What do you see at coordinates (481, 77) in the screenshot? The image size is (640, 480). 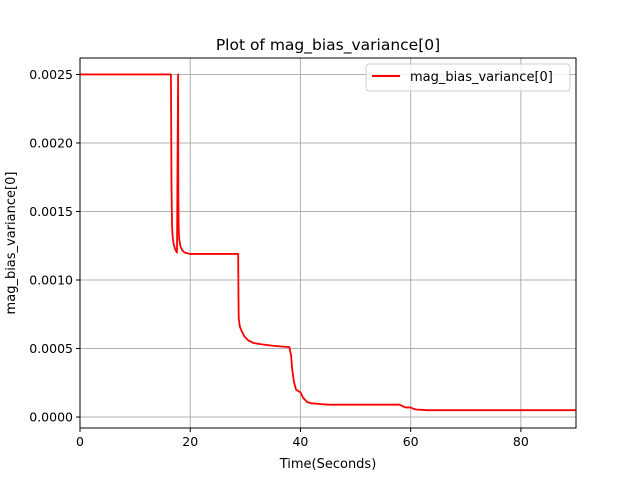 I see `legend-label: mag_bias_variance[0]` at bounding box center [481, 77].